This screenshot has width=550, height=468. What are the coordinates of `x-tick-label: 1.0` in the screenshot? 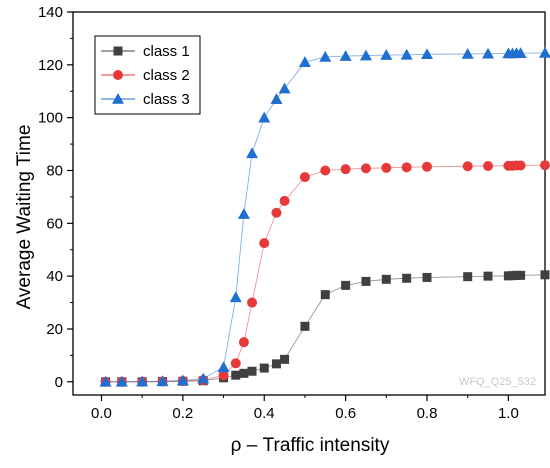 It's located at (508, 413).